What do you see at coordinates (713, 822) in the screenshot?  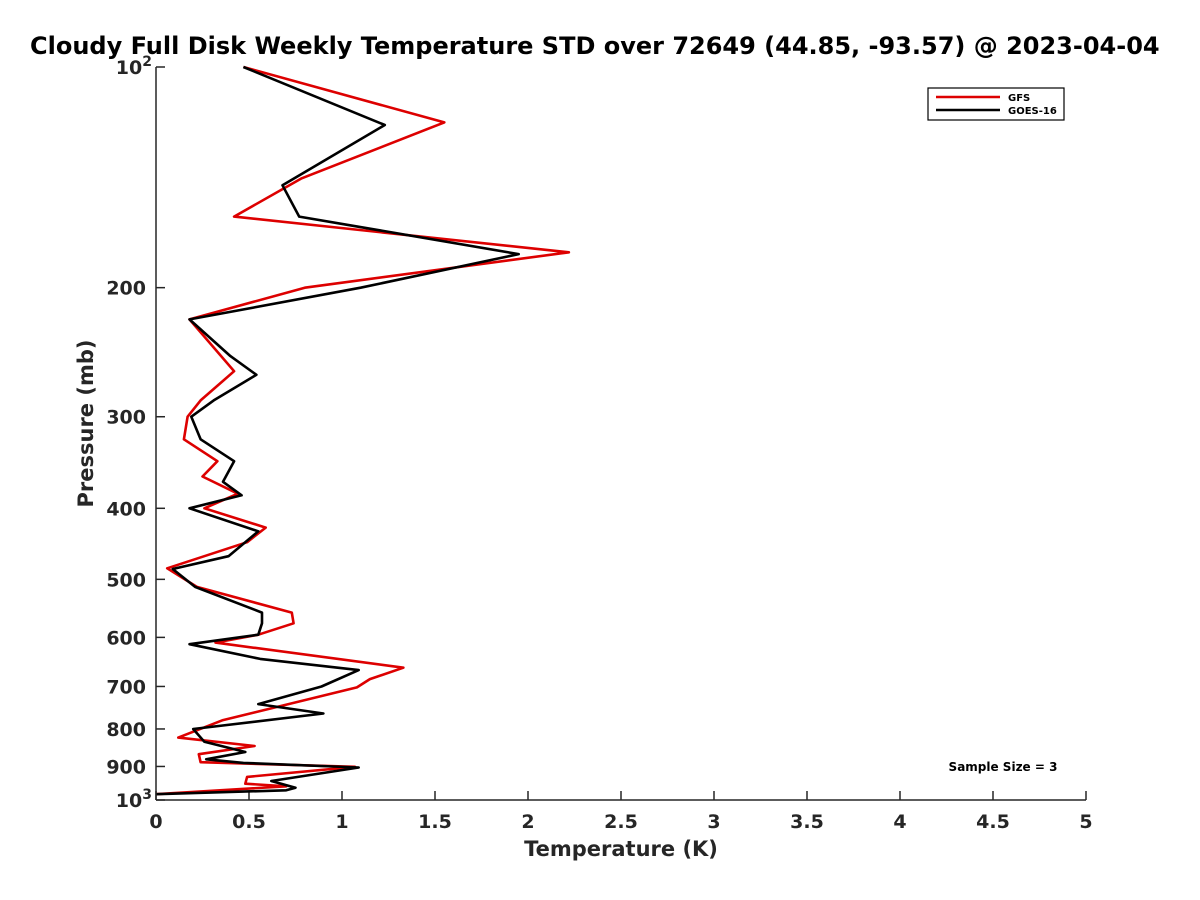 I see `x-tick-label: 3` at bounding box center [713, 822].